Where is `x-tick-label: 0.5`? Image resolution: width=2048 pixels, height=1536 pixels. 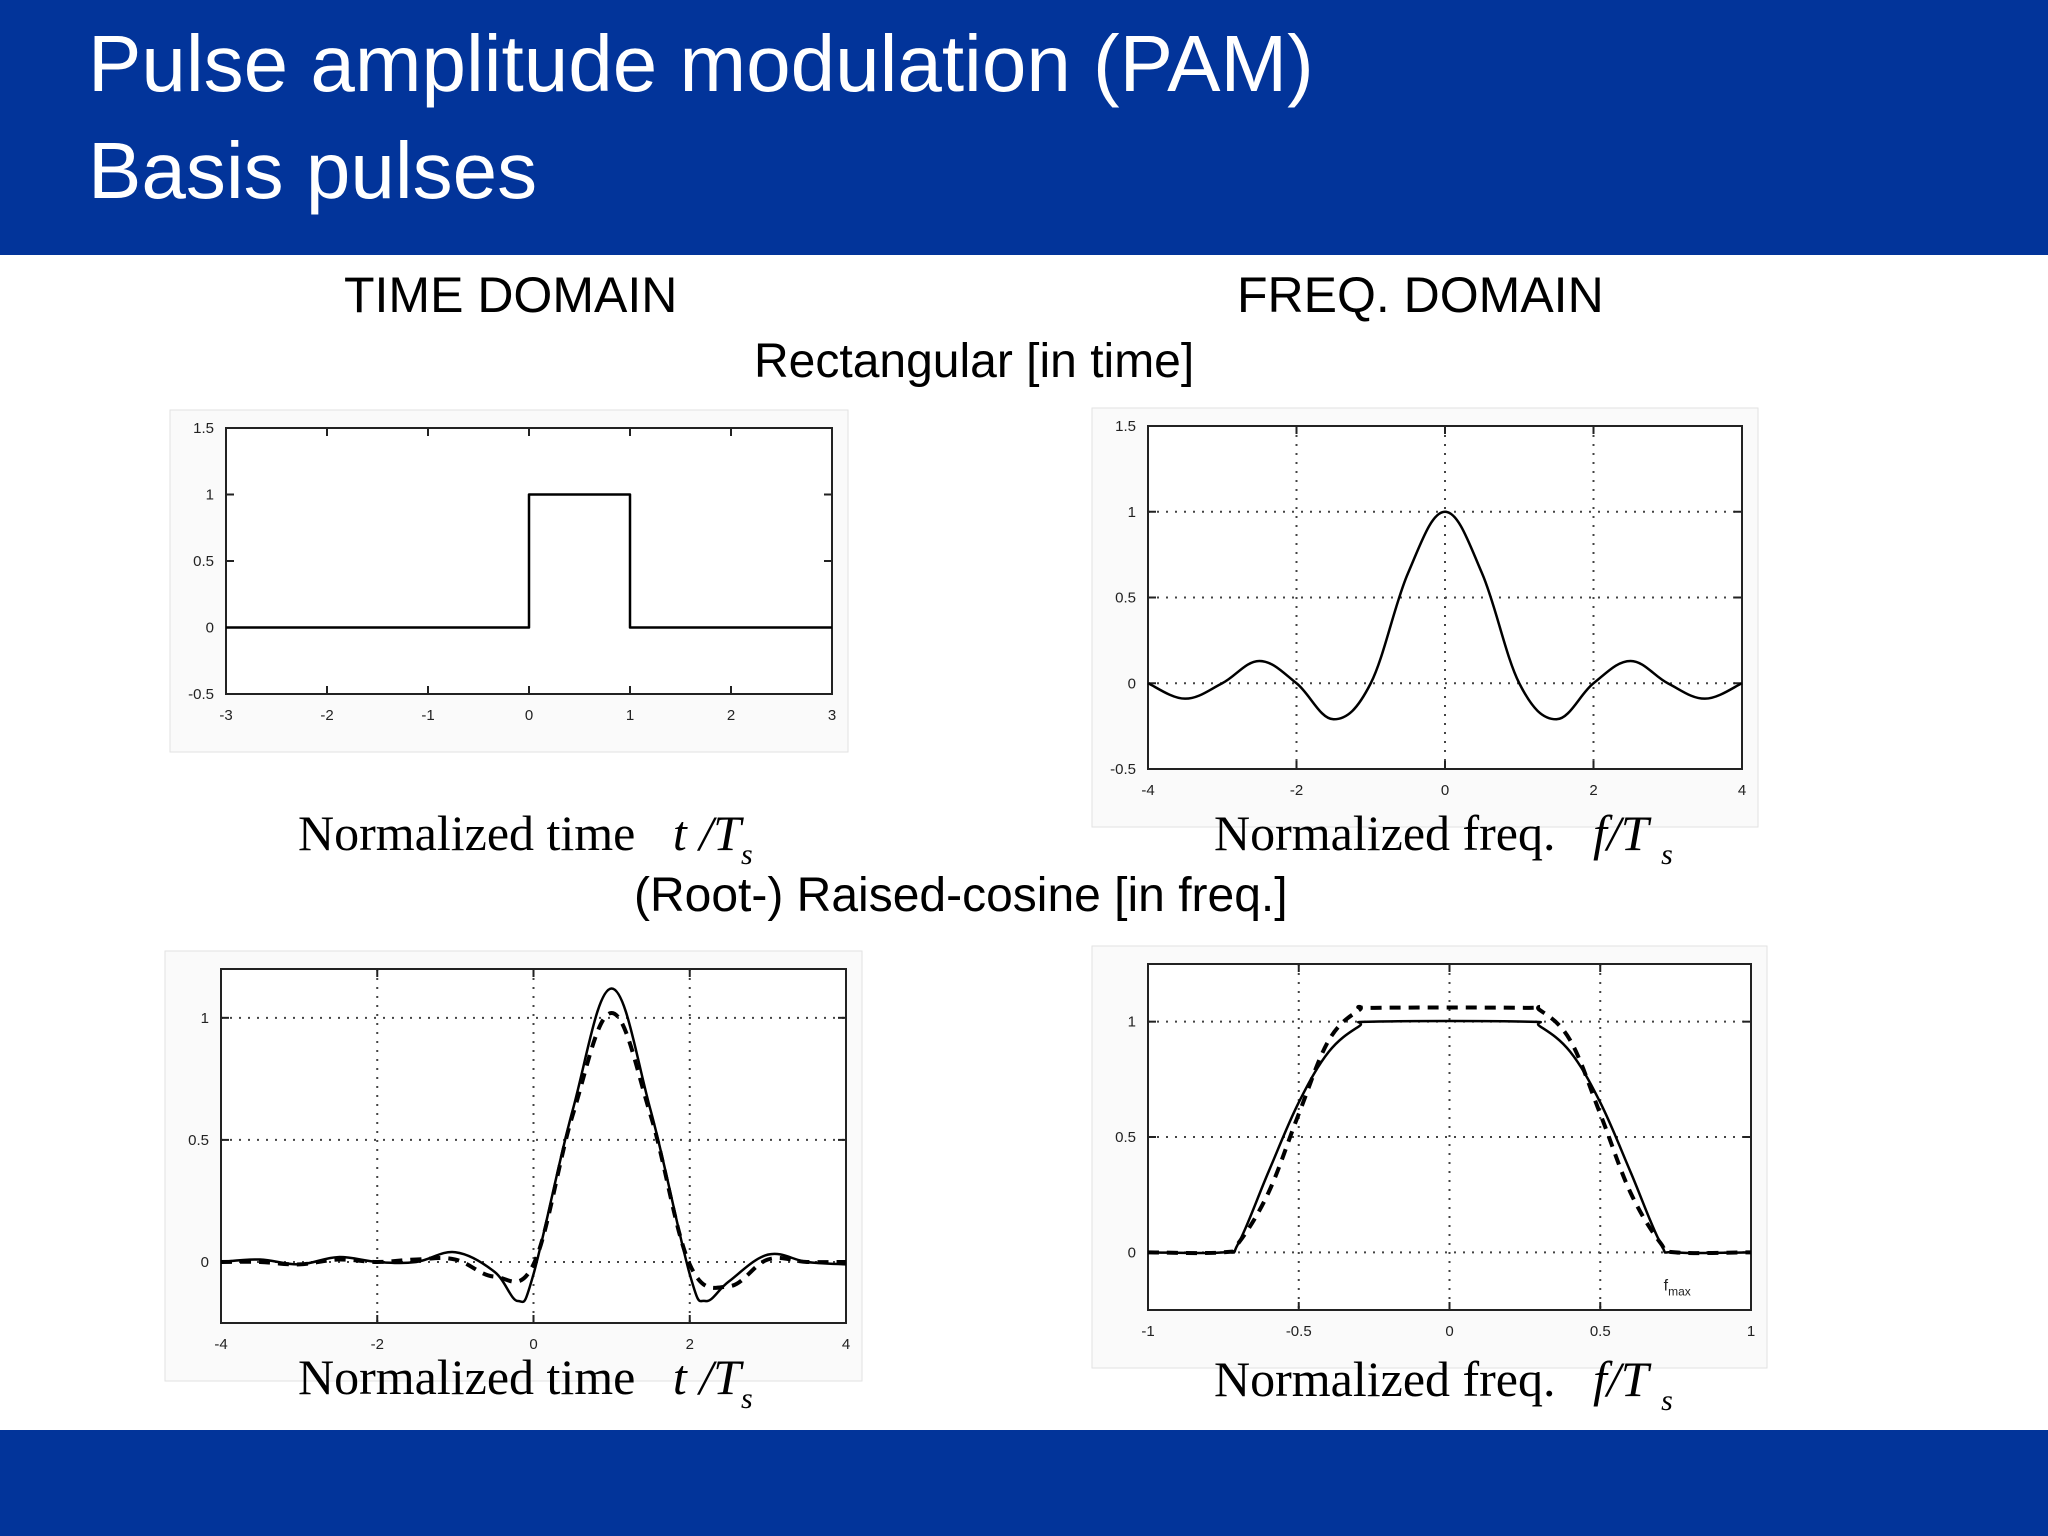 x-tick-label: 0.5 is located at coordinates (1600, 1331).